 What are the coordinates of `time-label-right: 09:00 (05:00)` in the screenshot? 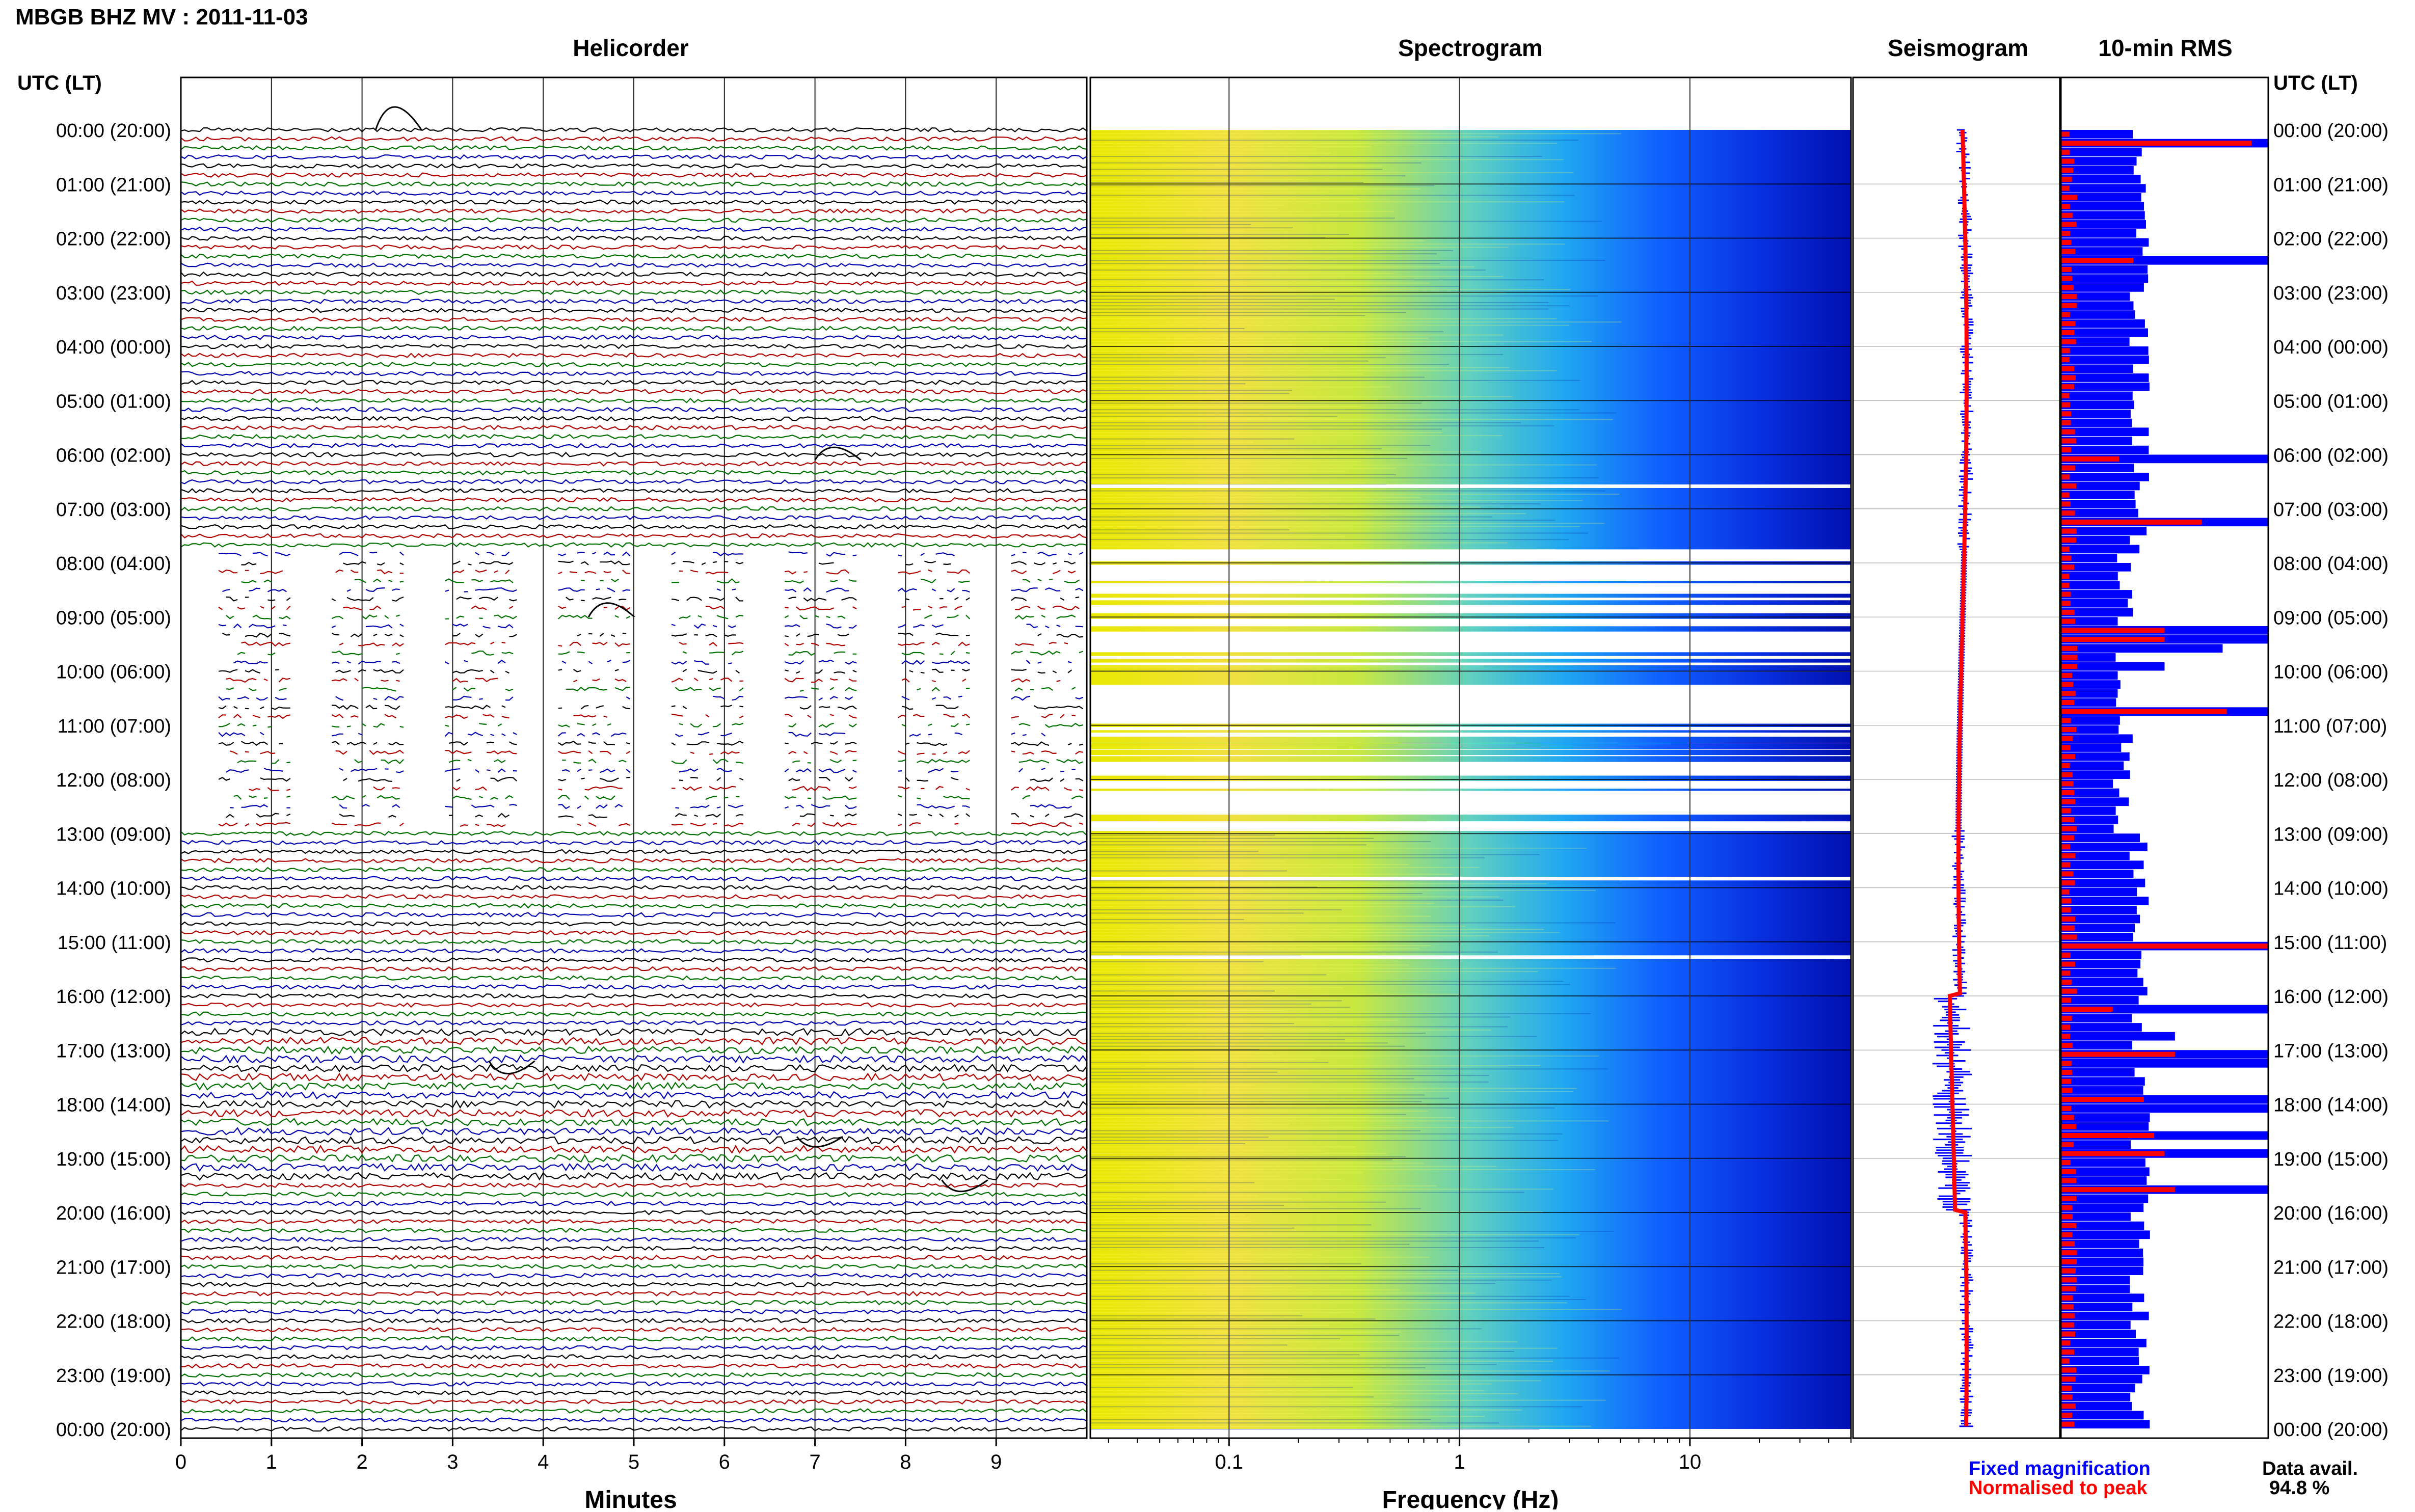 It's located at (2331, 618).